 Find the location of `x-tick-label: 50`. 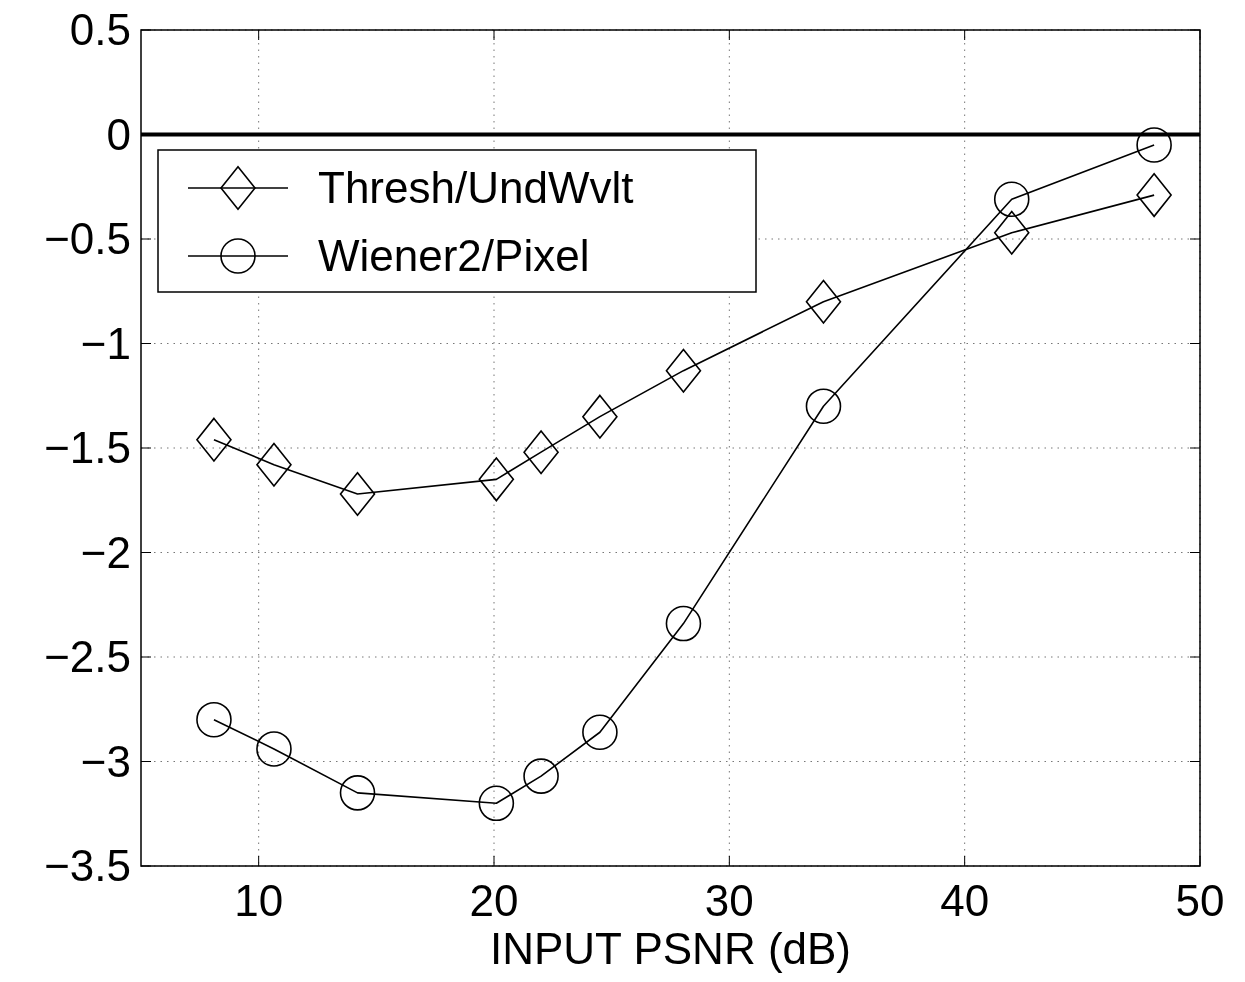

x-tick-label: 50 is located at coordinates (1200, 900).